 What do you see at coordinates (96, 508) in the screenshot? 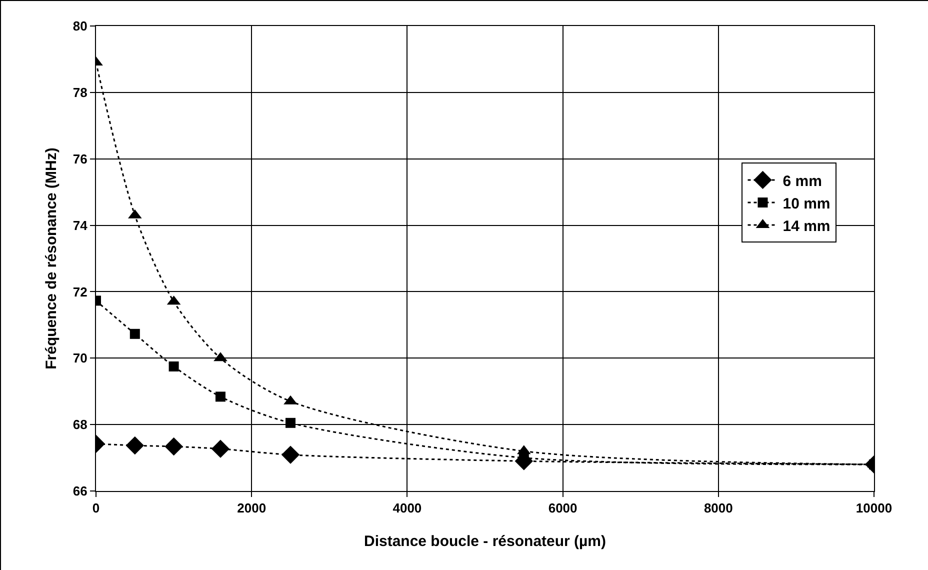
I see `x-tick-label: 0` at bounding box center [96, 508].